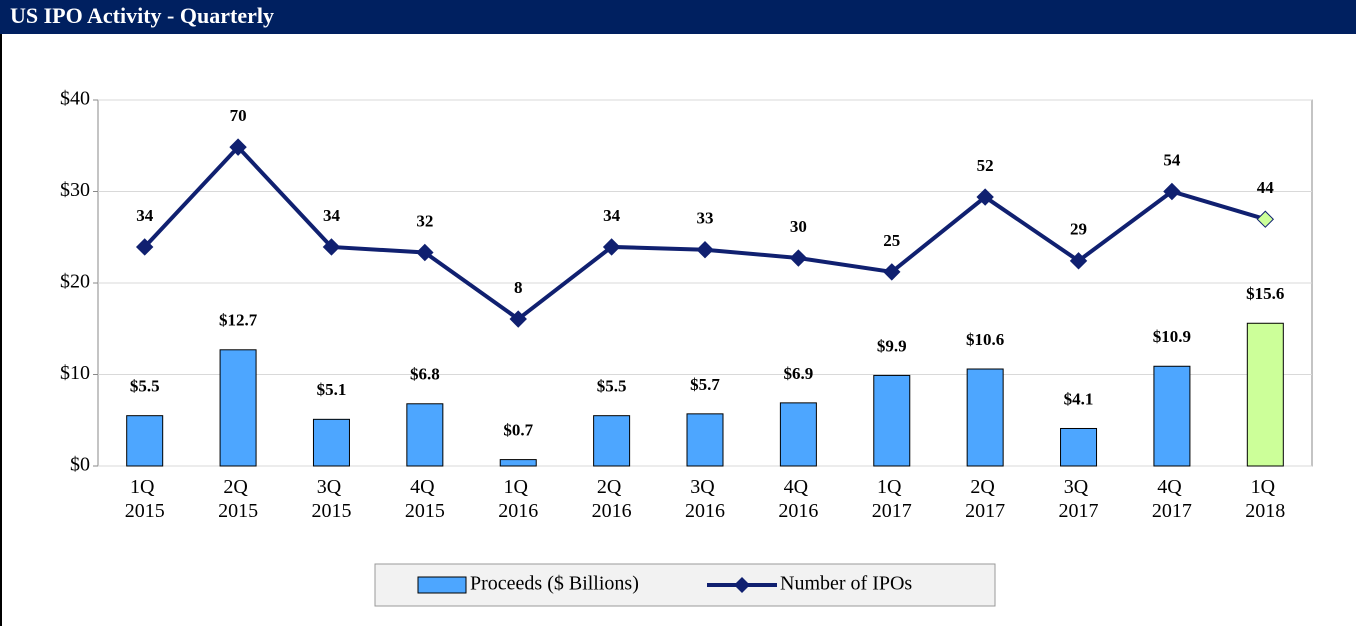 The height and width of the screenshot is (626, 1356). I want to click on data-label: $5.7, so click(705, 384).